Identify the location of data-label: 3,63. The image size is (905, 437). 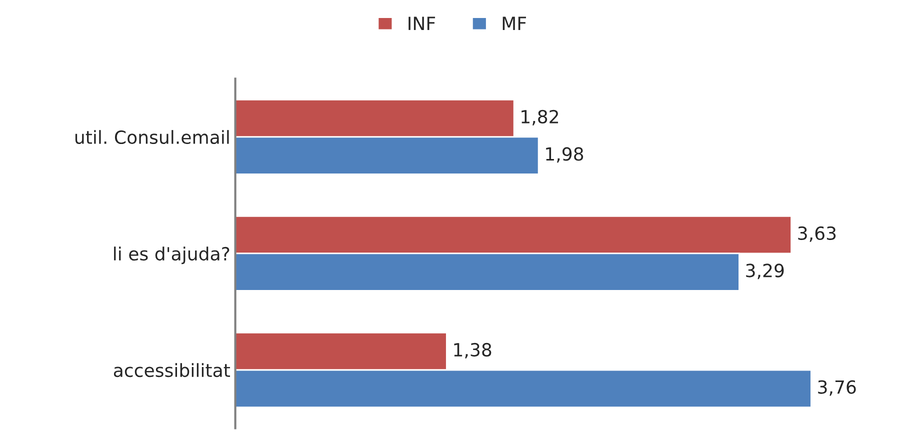
(817, 234).